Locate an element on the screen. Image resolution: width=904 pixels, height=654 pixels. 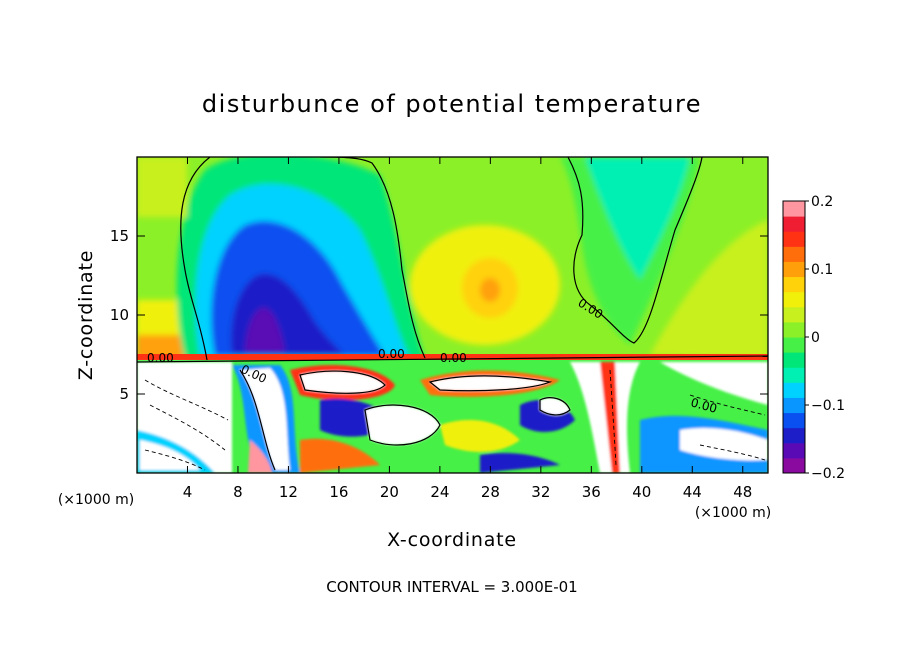
x-axis-label: X-coordinate is located at coordinates (452, 540).